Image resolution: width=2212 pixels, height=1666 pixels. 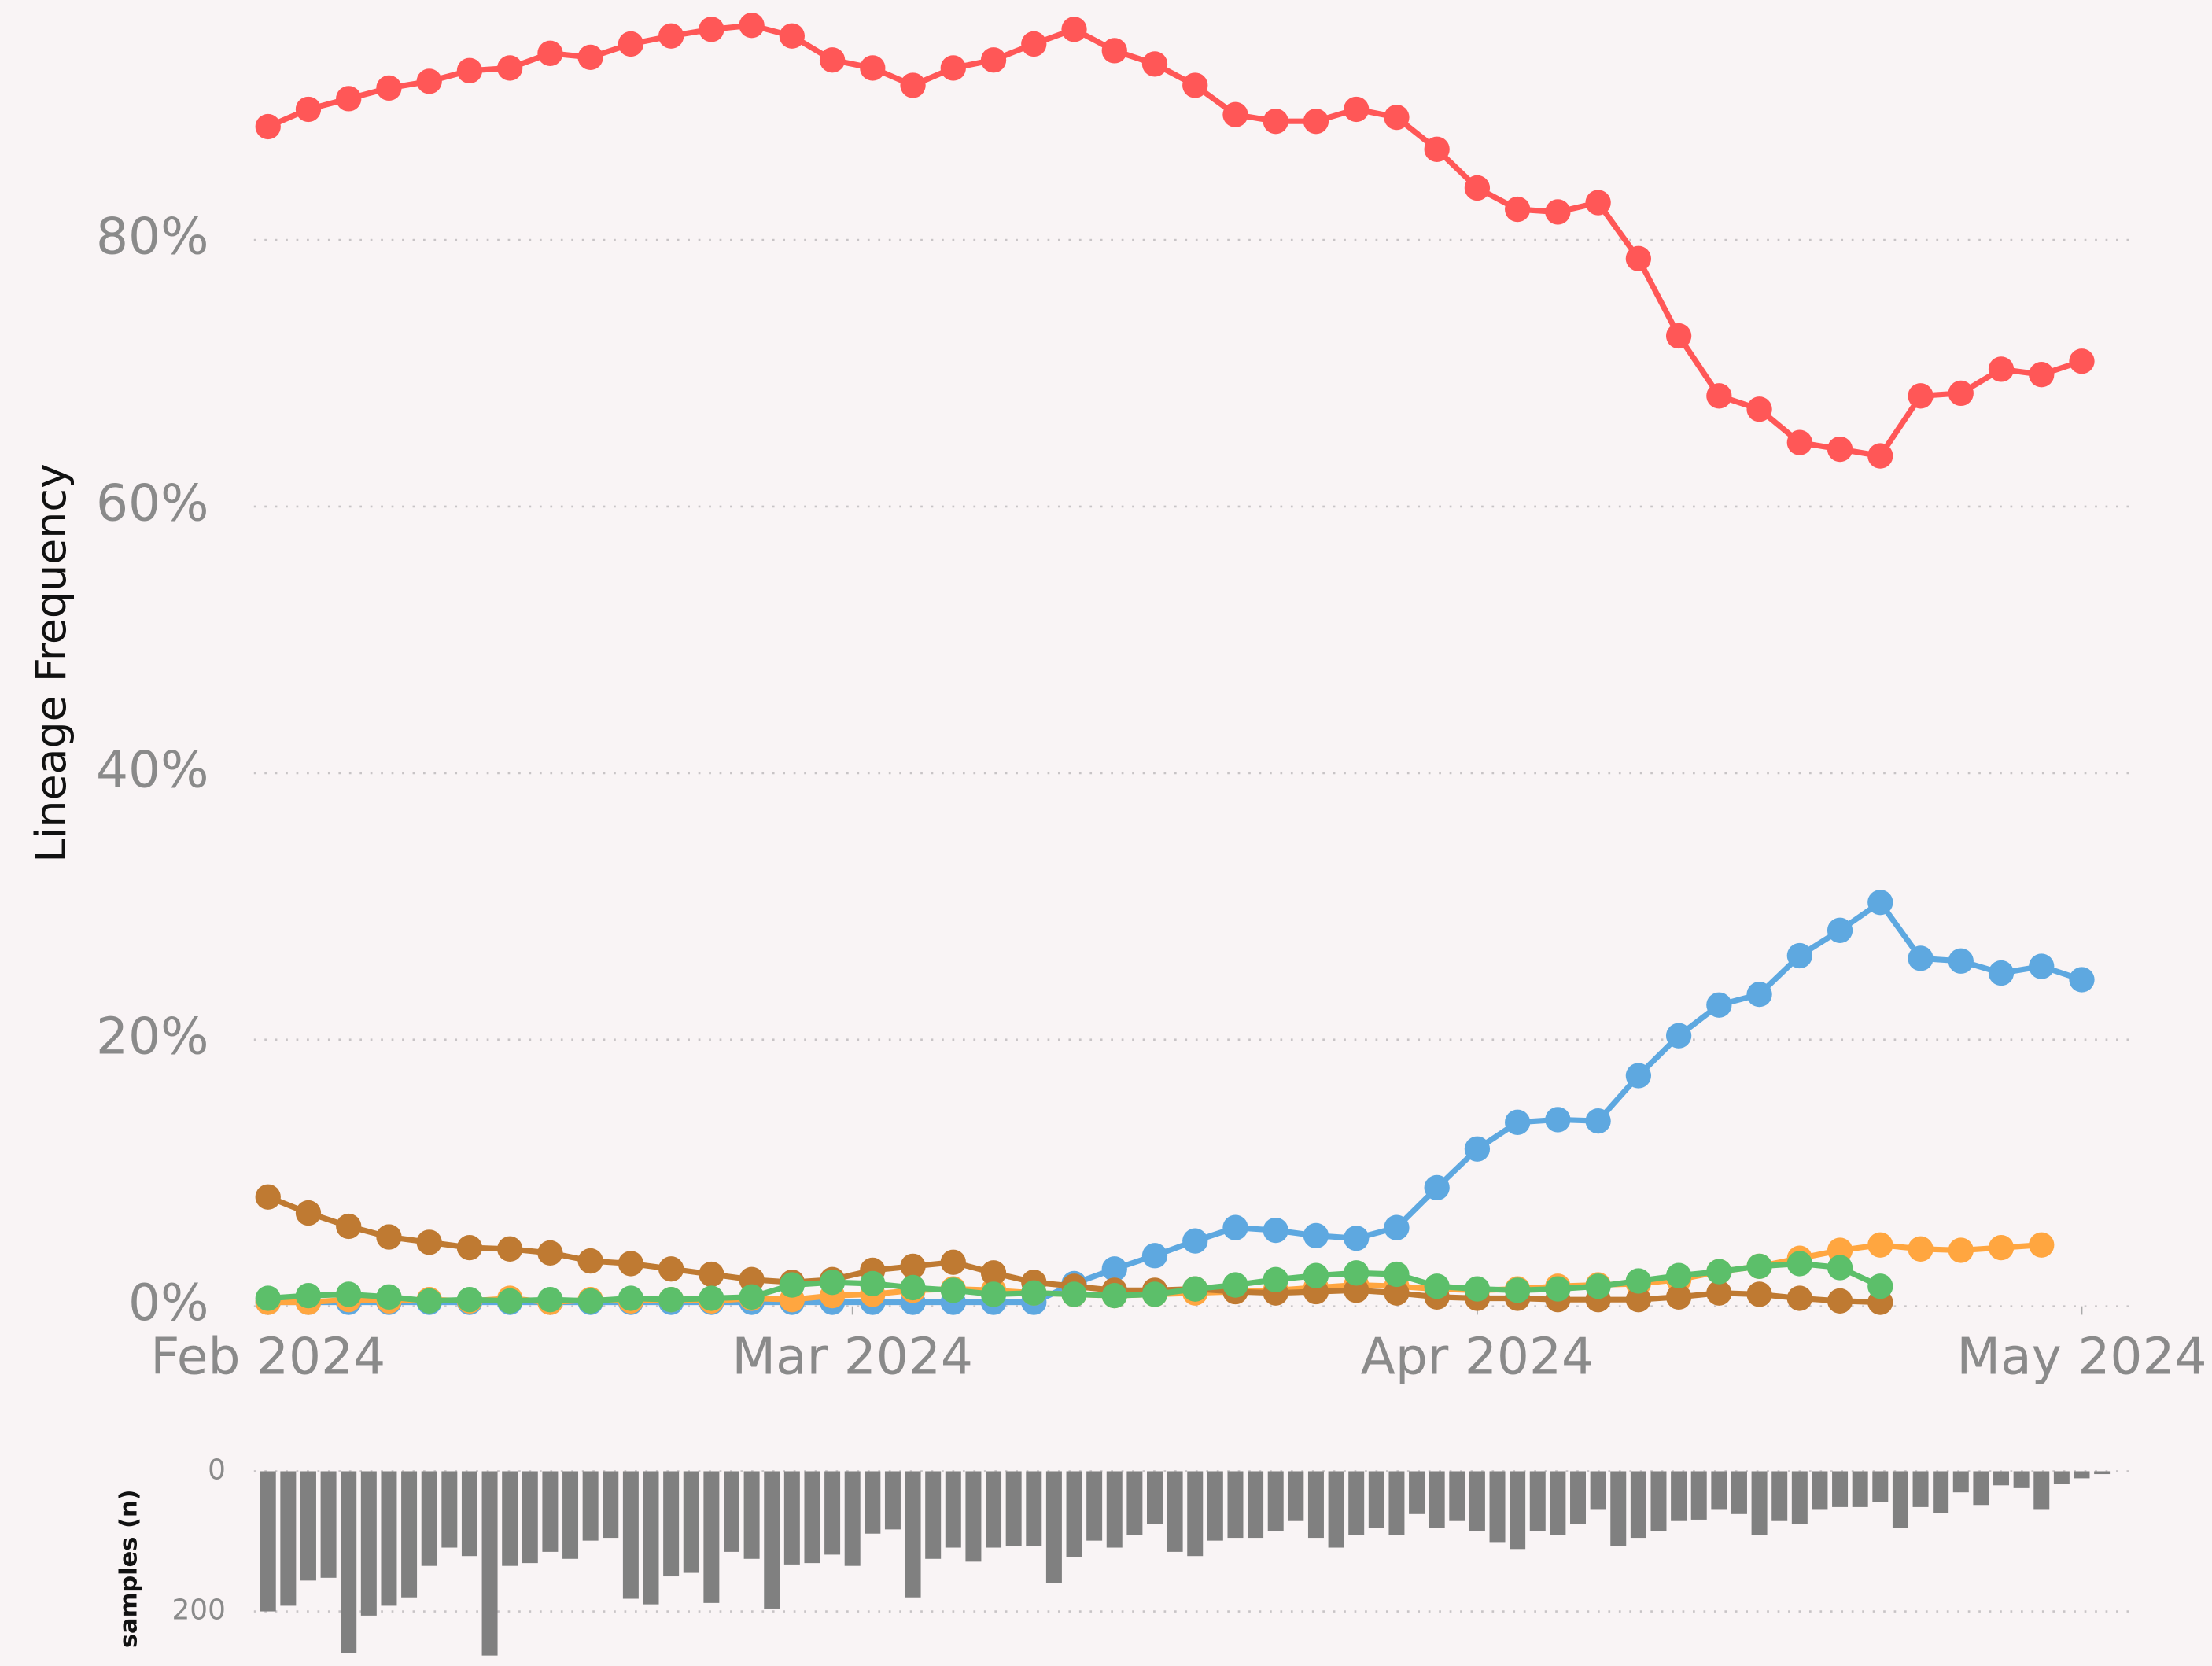 What do you see at coordinates (152, 238) in the screenshot?
I see `y-tick-label: 80%` at bounding box center [152, 238].